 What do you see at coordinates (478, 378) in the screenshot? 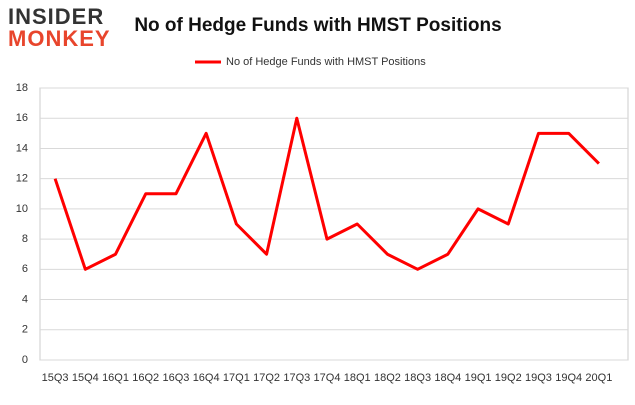
I see `x-tick-label: 19Q1` at bounding box center [478, 378].